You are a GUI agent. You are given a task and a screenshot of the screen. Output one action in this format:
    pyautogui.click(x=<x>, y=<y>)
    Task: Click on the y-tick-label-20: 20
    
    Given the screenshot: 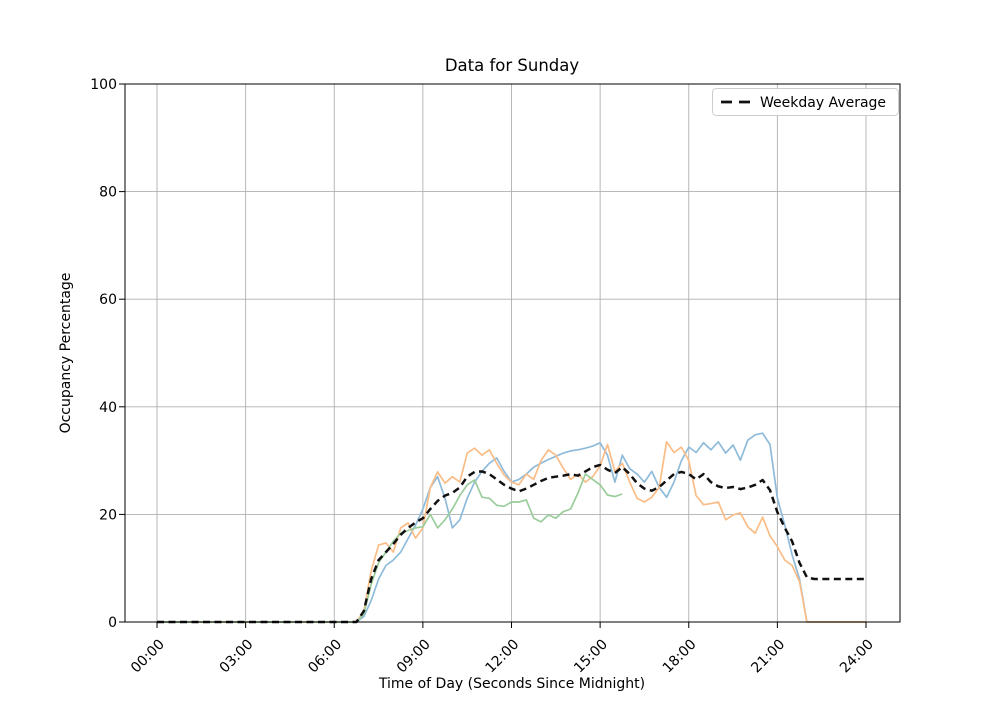 What is the action you would take?
    pyautogui.click(x=108, y=515)
    